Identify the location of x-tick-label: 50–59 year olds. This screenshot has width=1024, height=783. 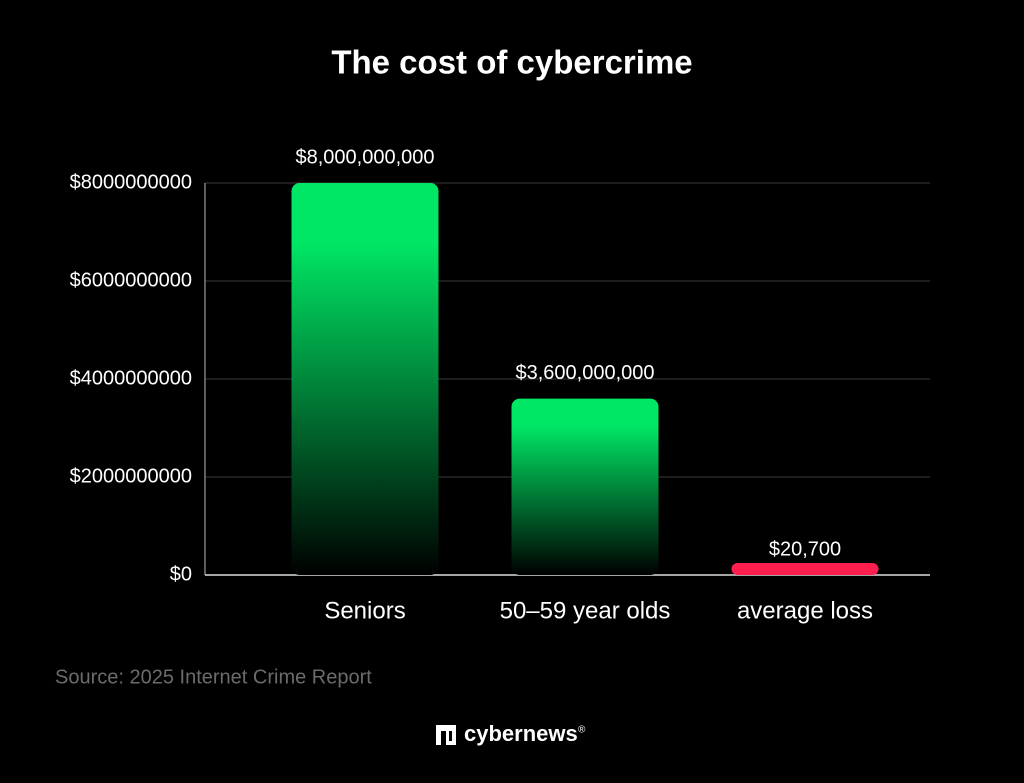
(585, 610).